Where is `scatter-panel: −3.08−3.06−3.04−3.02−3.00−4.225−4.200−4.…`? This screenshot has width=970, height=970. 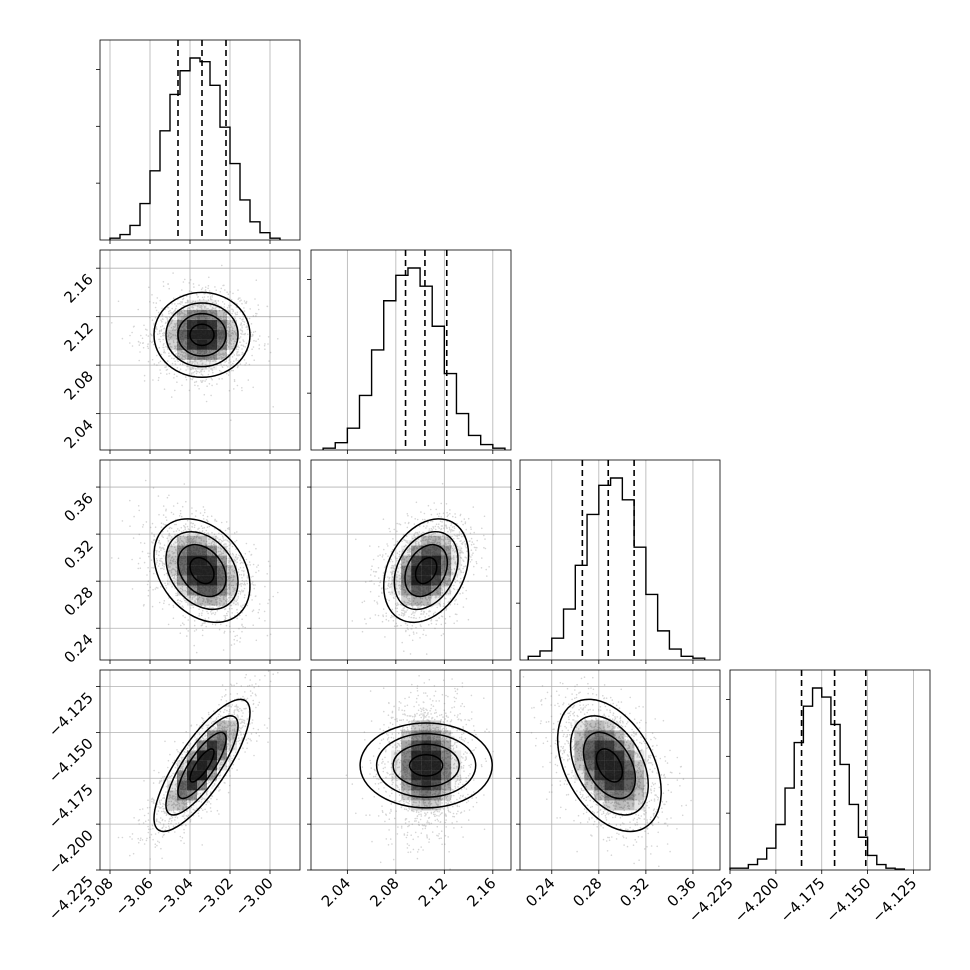
scatter-panel: −3.08−3.06−3.04−3.02−3.00−4.225−4.200−4.… is located at coordinates (173, 796).